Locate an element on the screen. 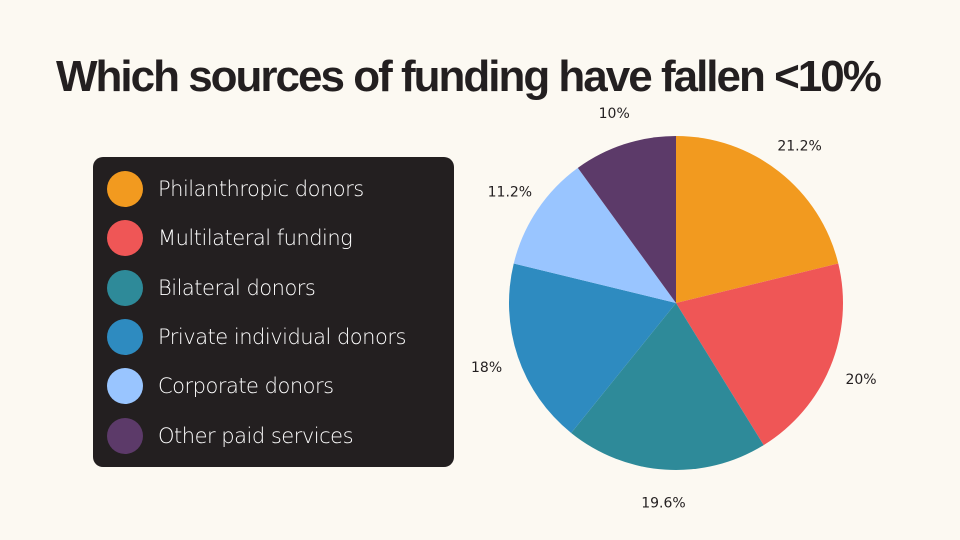  legend-item: Other paid services is located at coordinates (230, 435).